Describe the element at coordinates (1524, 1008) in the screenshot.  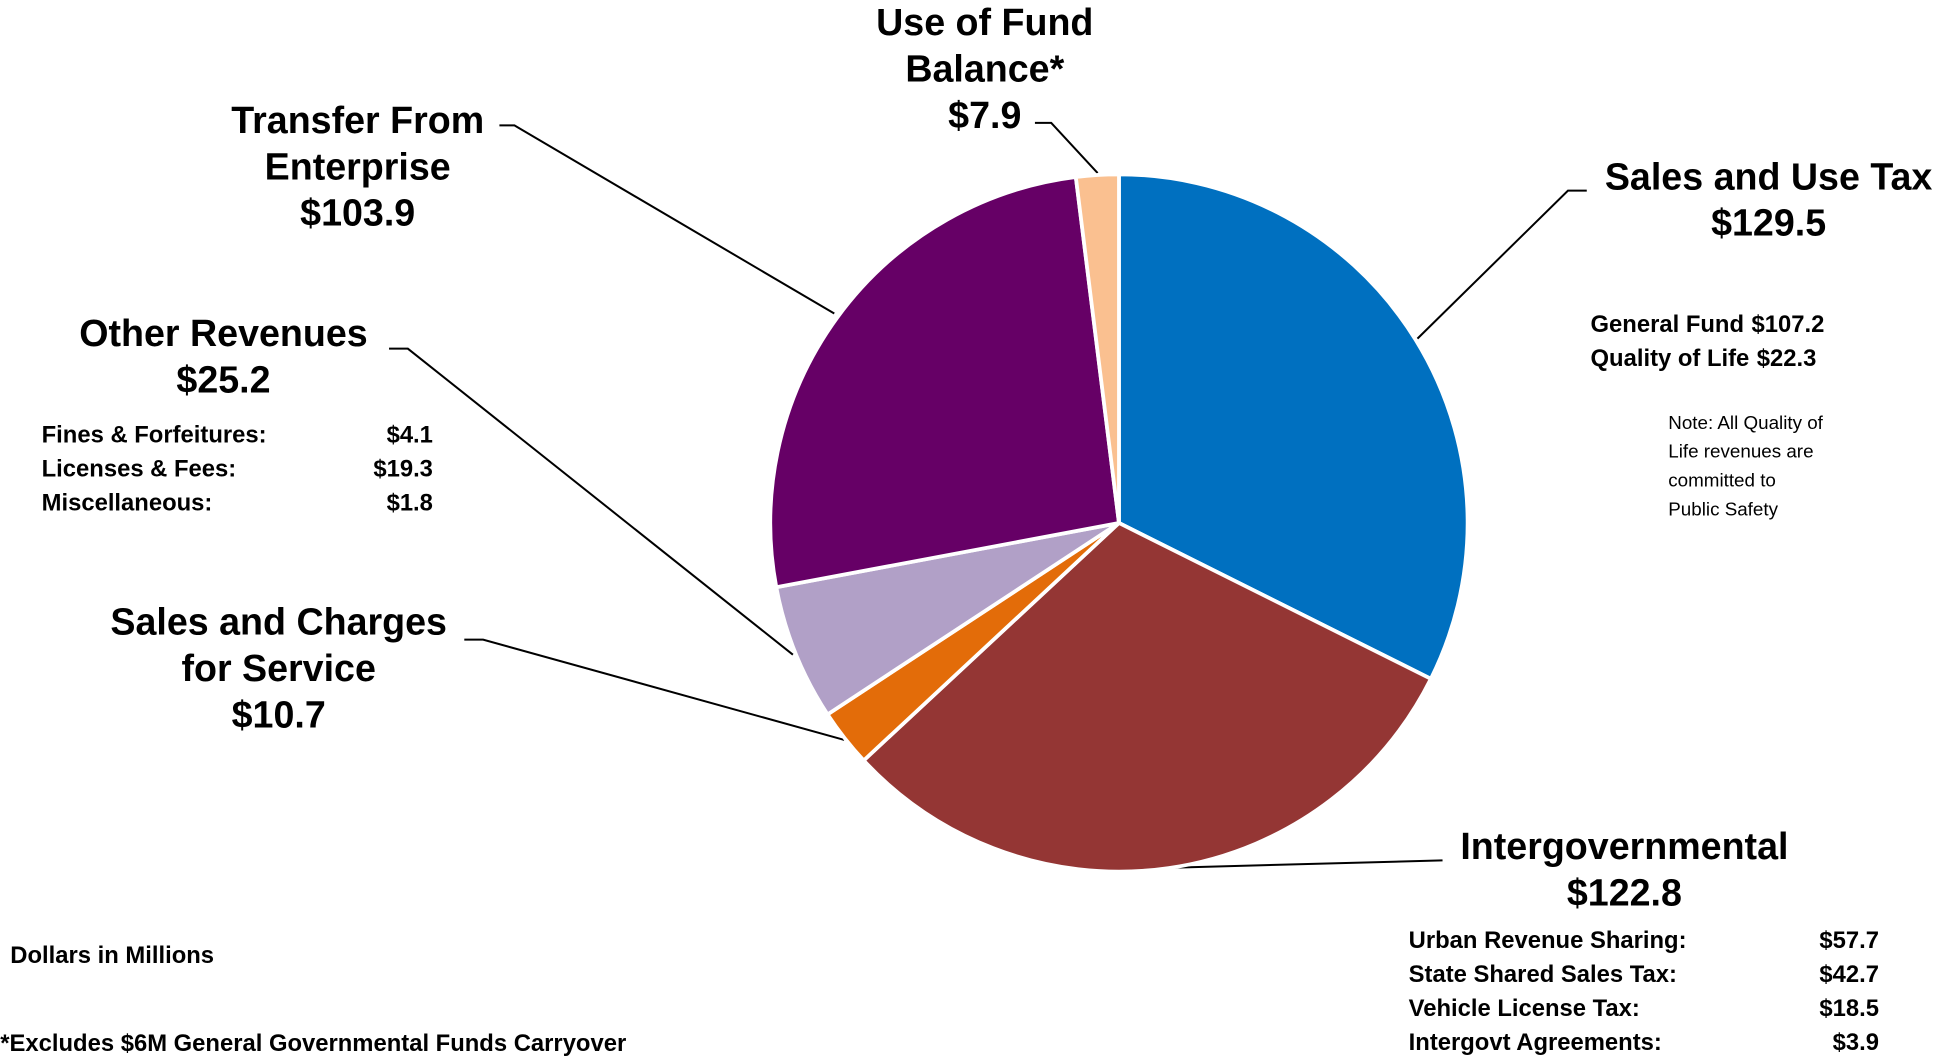
I see `breakdown-label: Vehicle License Tax:` at that location.